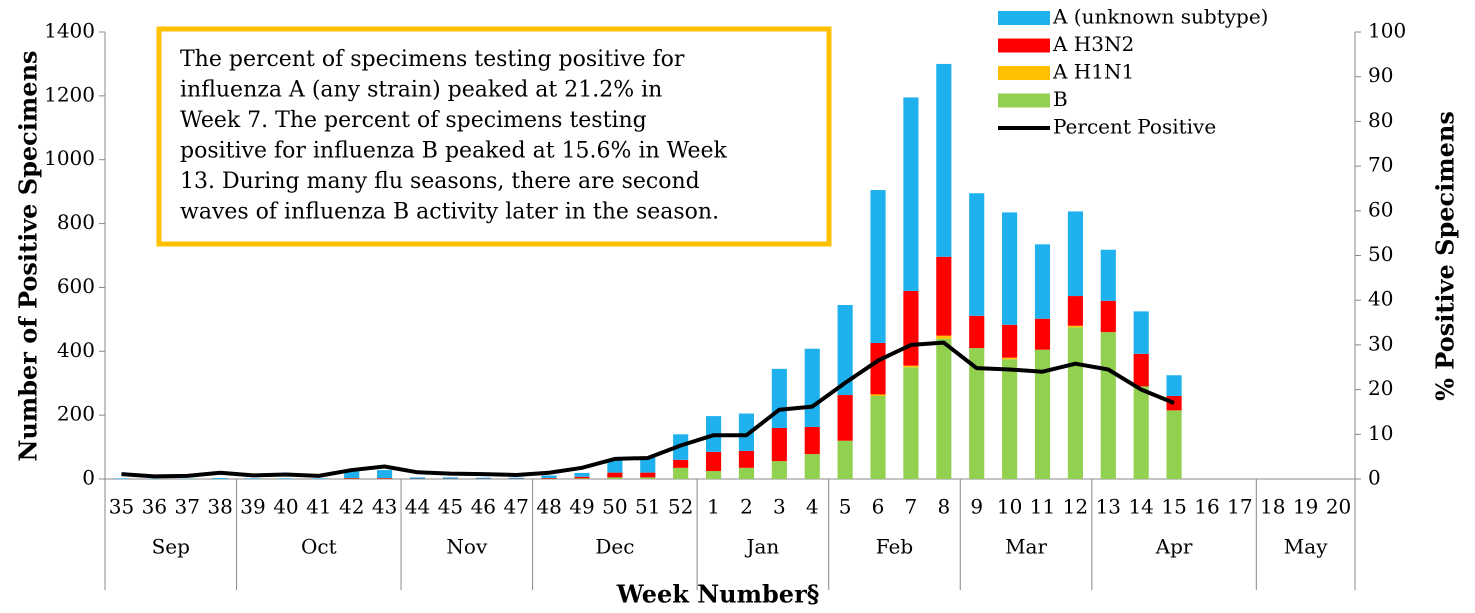 This screenshot has width=1475, height=613. Describe the element at coordinates (1160, 17) in the screenshot. I see `legend-label: A (unknown subtype)` at that location.